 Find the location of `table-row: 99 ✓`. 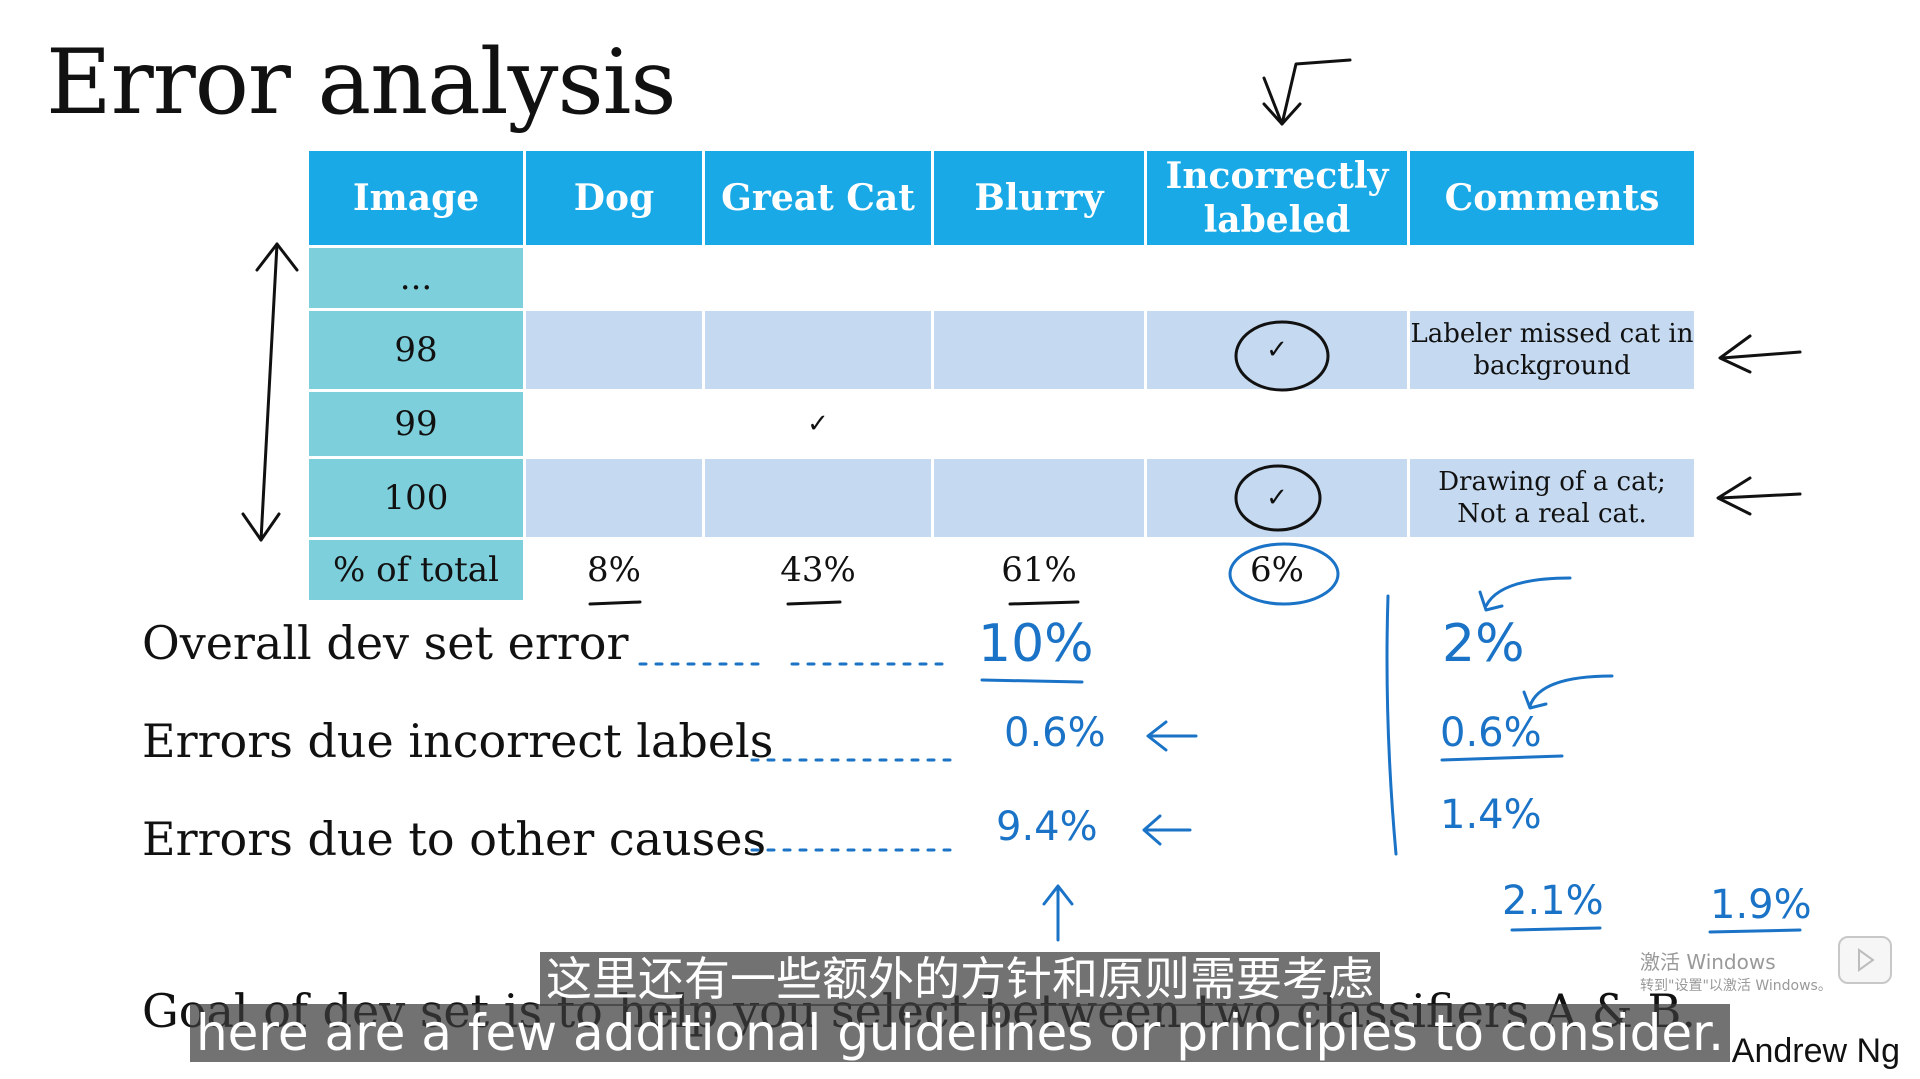

table-row: 99 ✓ is located at coordinates (1001, 424).